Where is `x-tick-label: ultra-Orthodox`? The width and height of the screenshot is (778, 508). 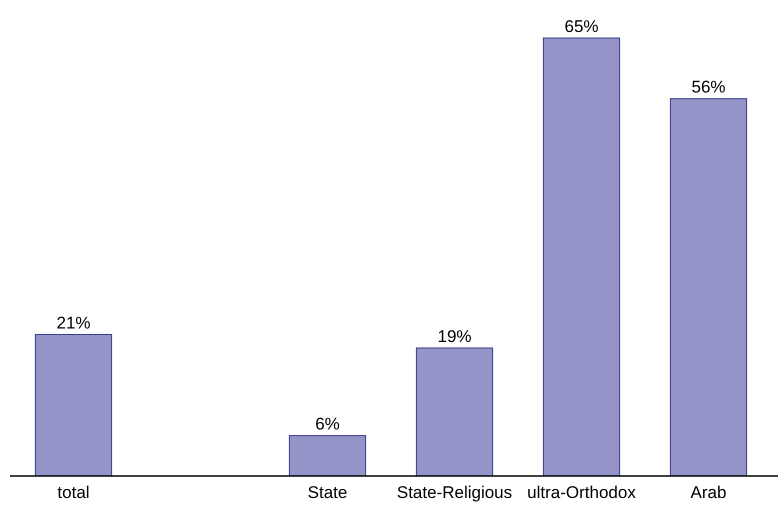 x-tick-label: ultra-Orthodox is located at coordinates (581, 492).